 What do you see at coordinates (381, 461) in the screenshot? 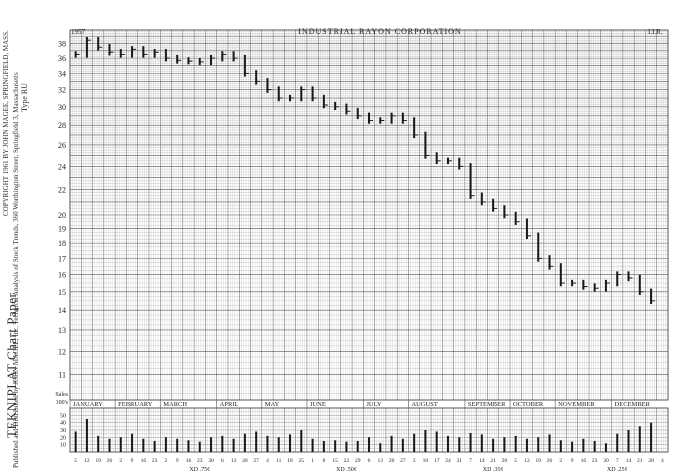
I see `week-label: 13` at bounding box center [381, 461].